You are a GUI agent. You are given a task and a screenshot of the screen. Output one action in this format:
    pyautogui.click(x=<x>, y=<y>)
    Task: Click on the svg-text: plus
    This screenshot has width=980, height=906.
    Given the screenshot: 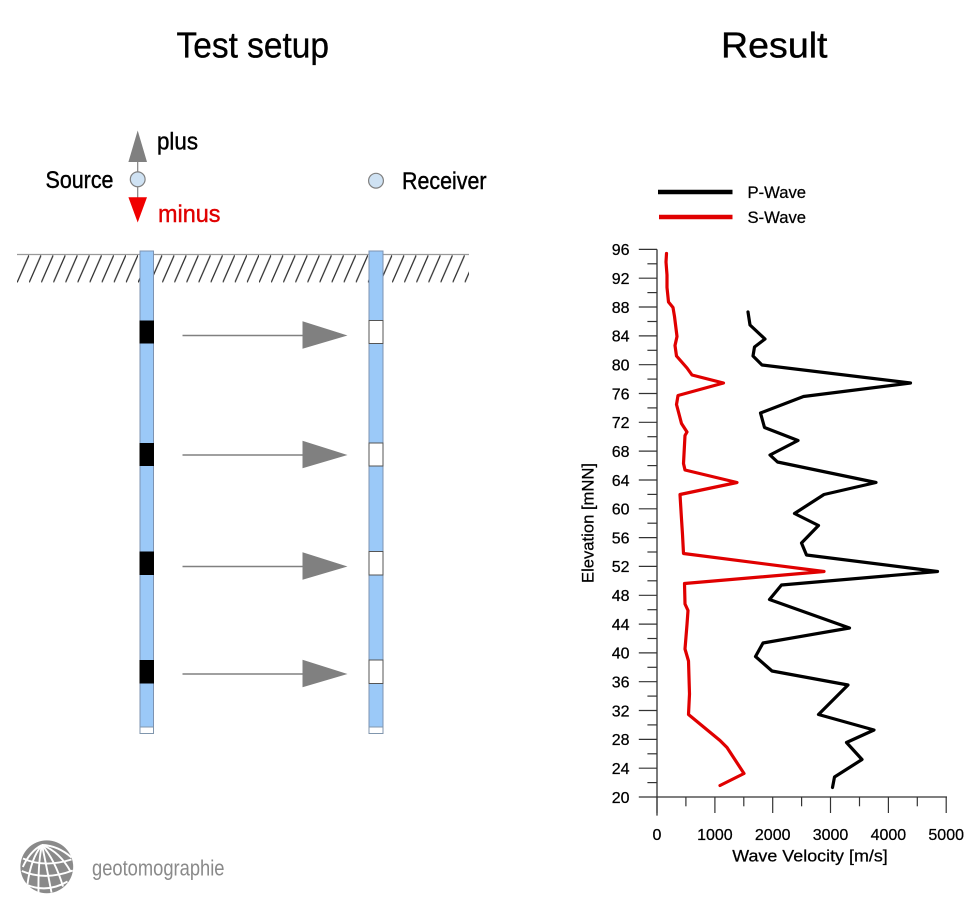 What is the action you would take?
    pyautogui.click(x=177, y=142)
    